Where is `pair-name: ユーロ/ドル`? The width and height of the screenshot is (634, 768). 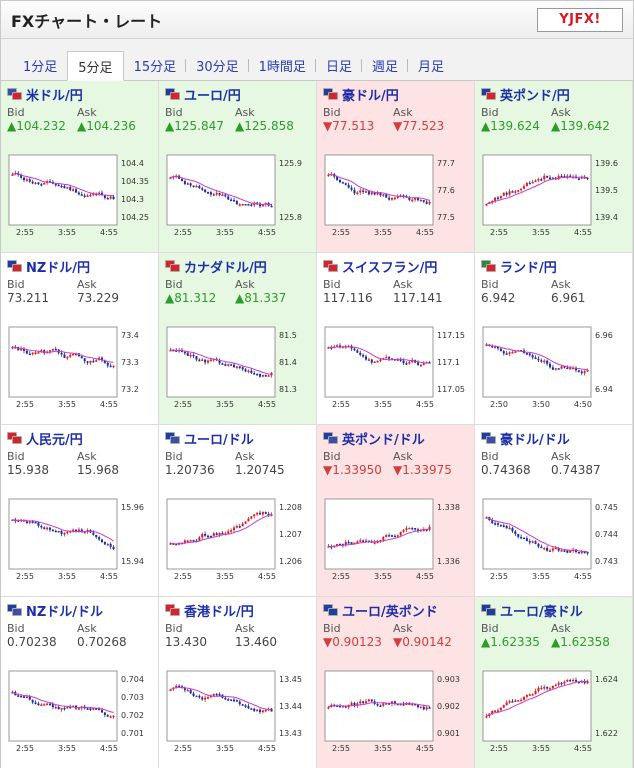 pair-name: ユーロ/ドル is located at coordinates (219, 440).